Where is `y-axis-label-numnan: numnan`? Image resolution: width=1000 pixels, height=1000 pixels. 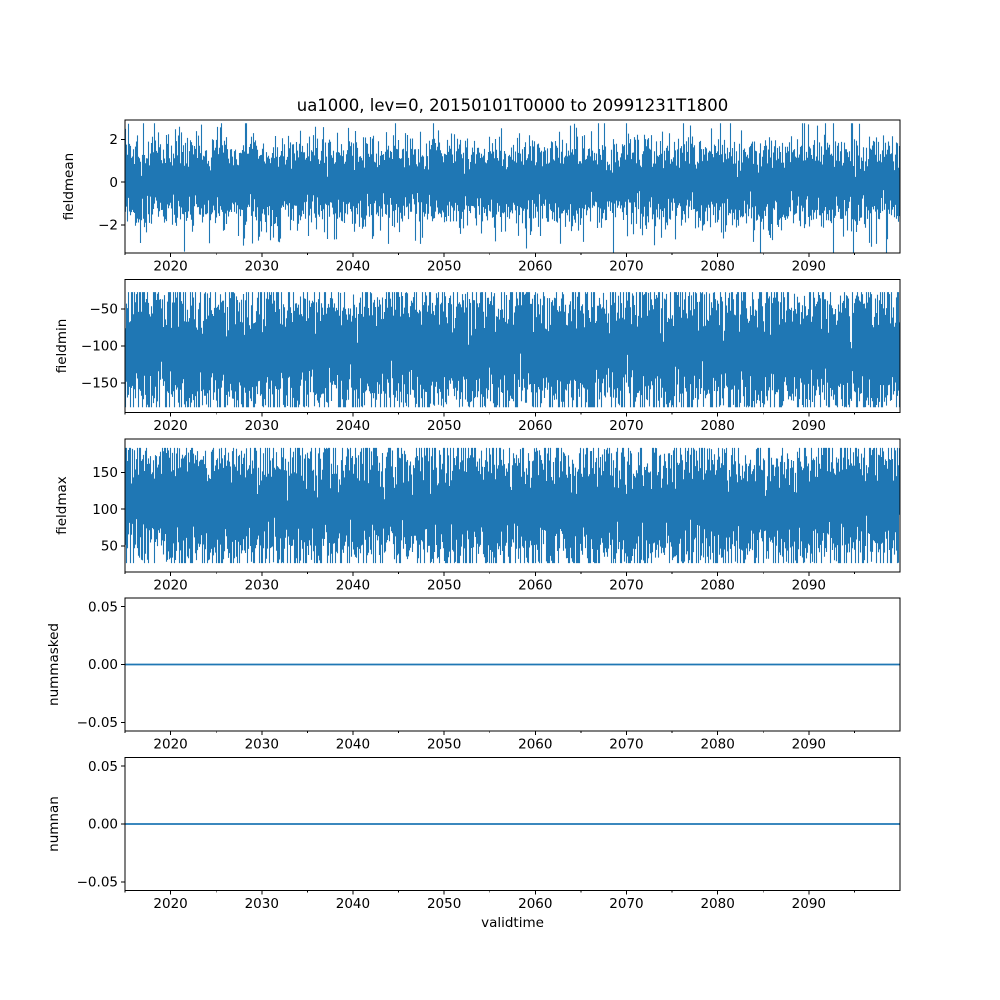
y-axis-label-numnan: numnan is located at coordinates (54, 824).